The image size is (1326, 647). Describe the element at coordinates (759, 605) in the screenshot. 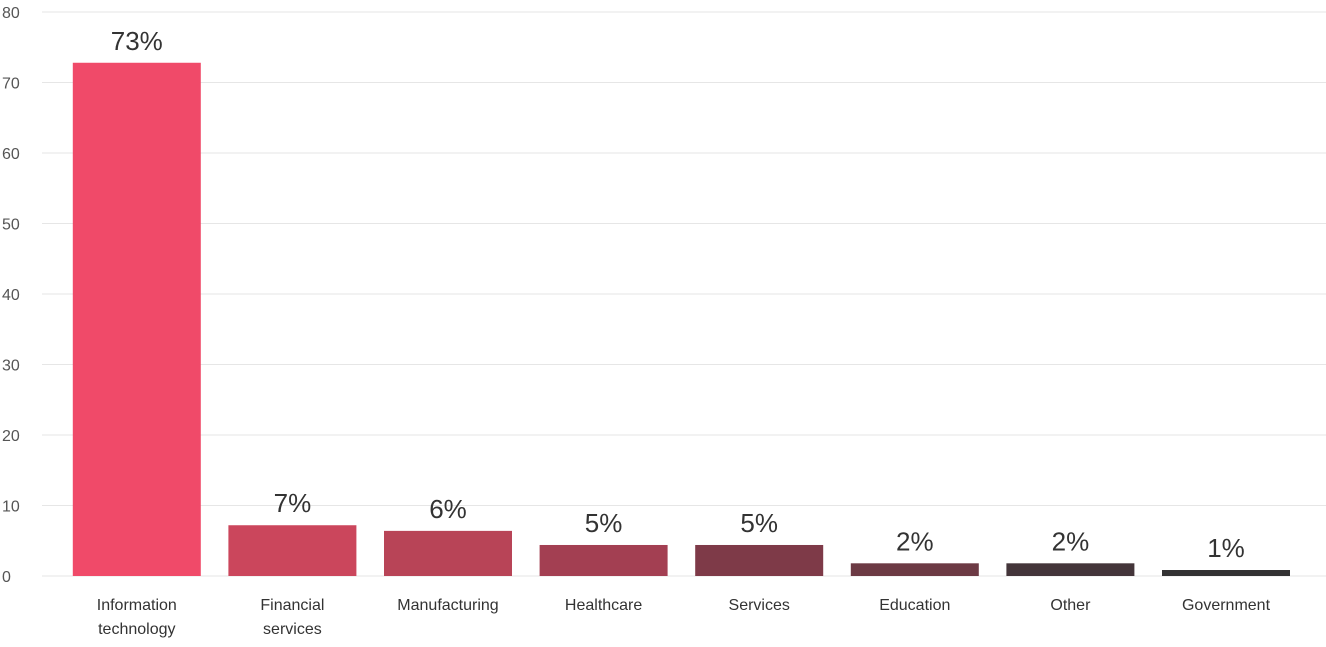

I see `x-tick-label: Services` at that location.